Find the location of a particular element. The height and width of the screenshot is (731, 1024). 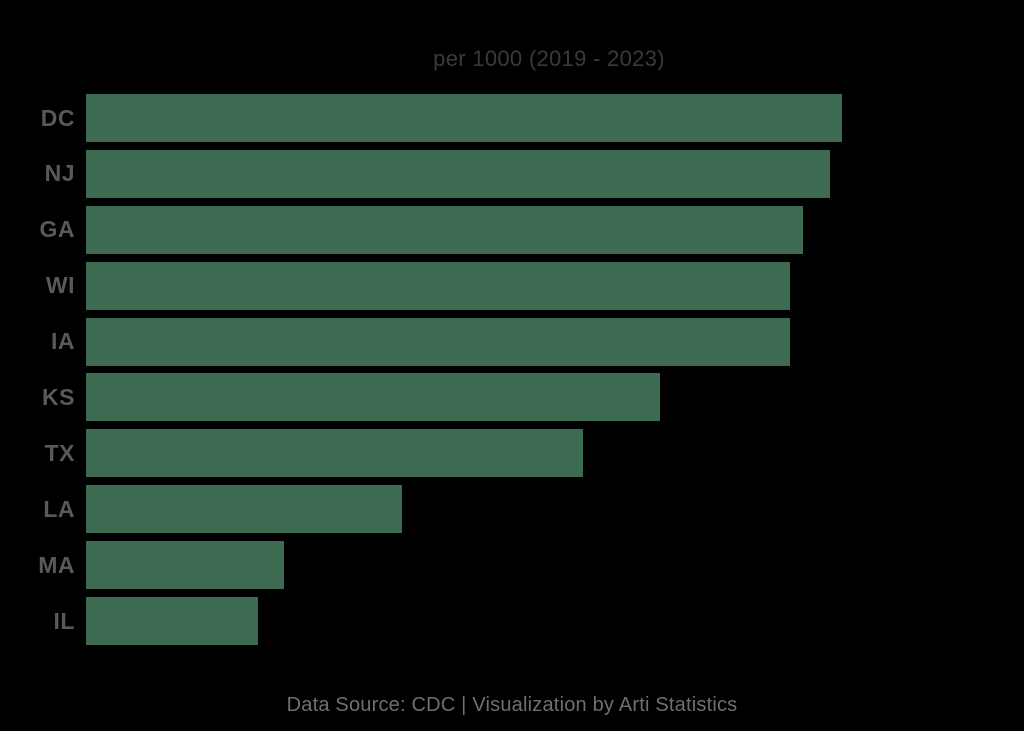

bar-row-ma: MA is located at coordinates (512, 565).